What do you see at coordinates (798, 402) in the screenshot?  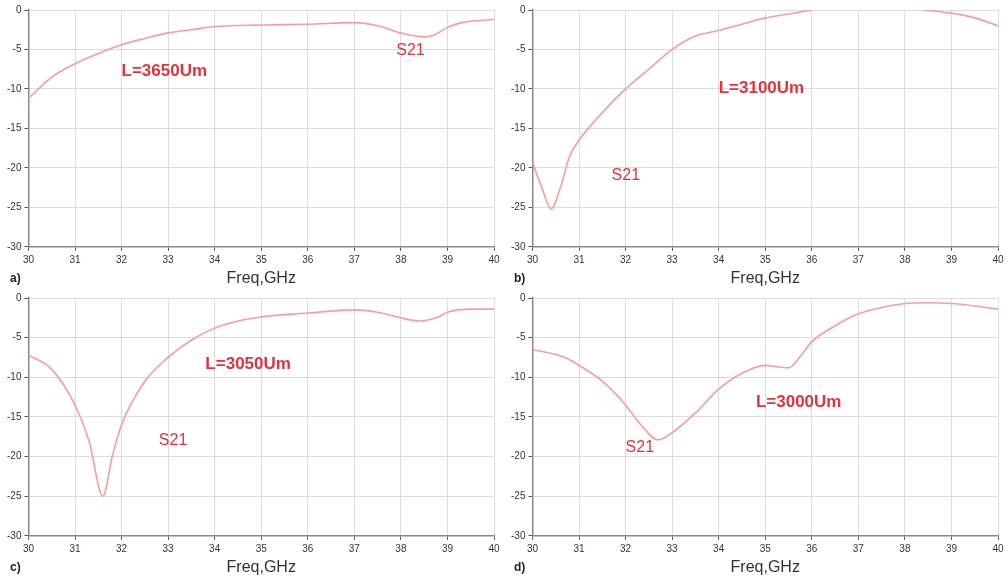 I see `annotation: L=3000Um` at bounding box center [798, 402].